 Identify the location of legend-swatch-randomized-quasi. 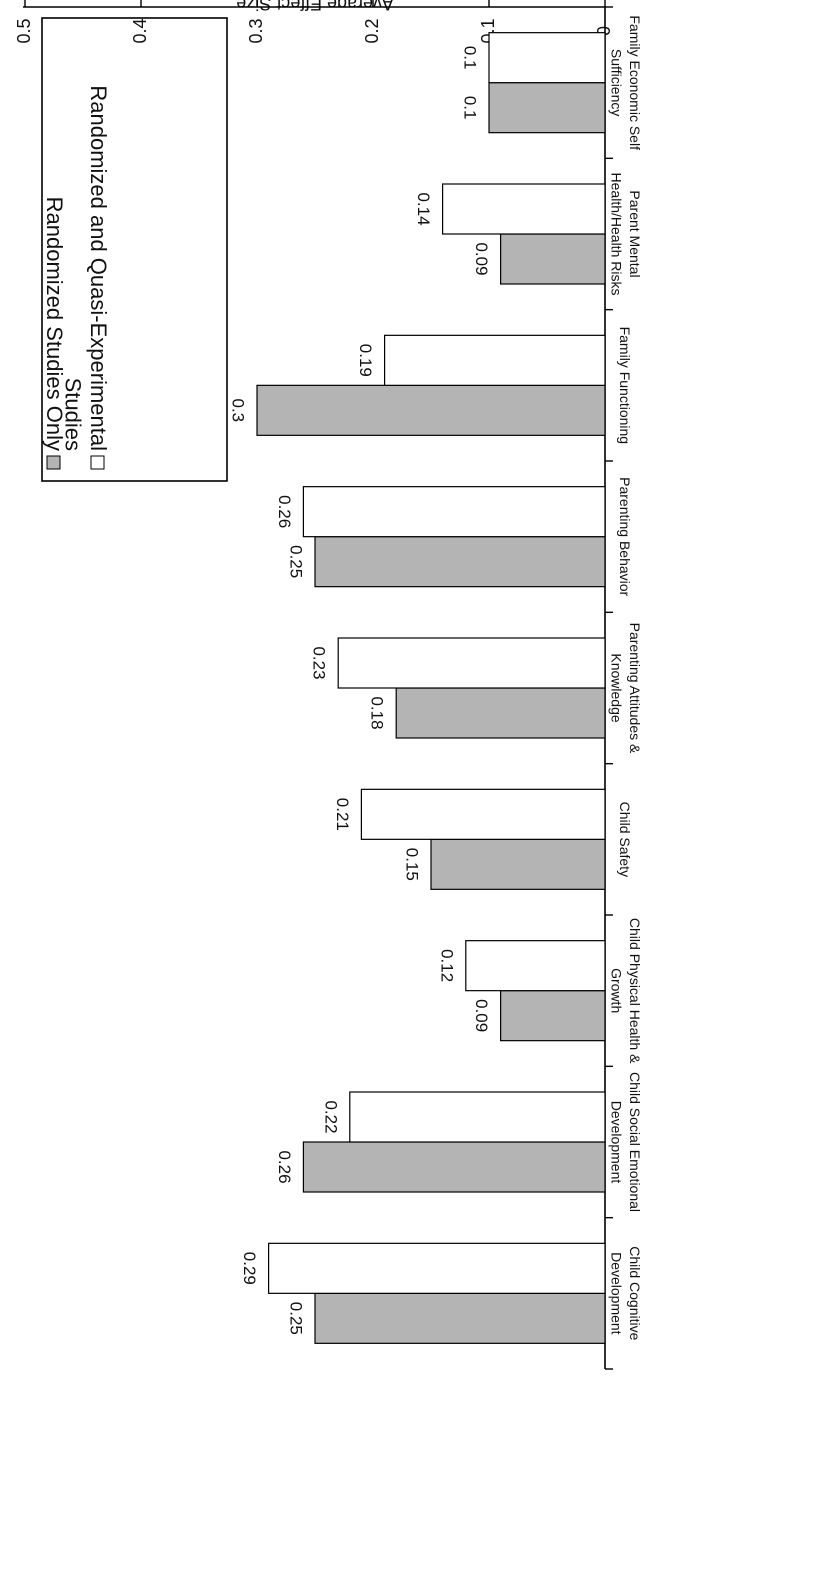
(97, 462).